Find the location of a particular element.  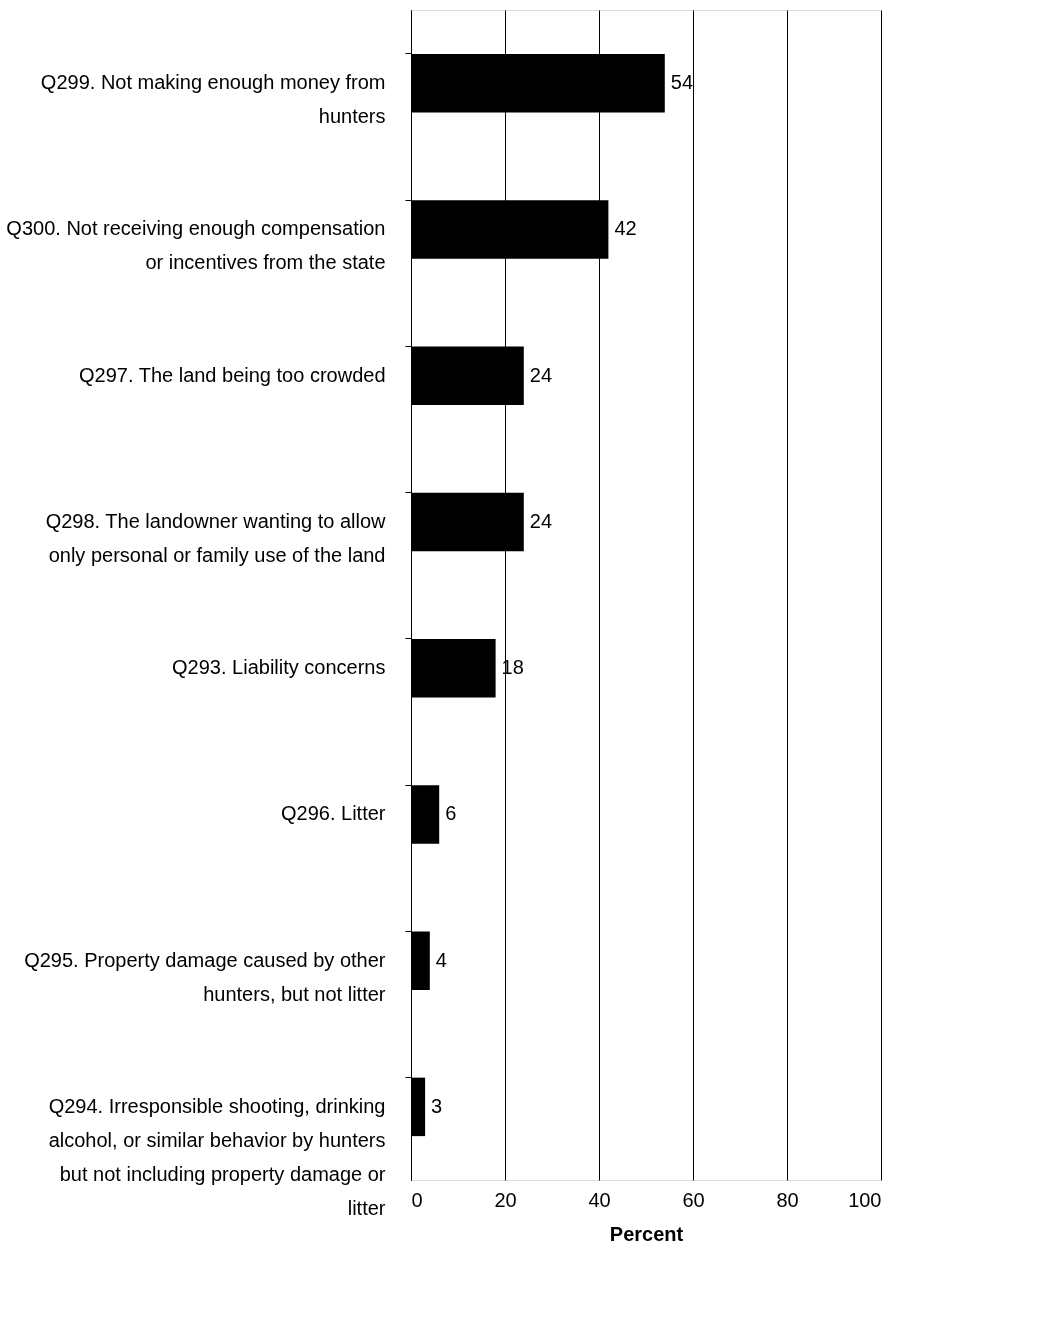

y-tick-label: Q297. The land being too crowded is located at coordinates (232, 374).